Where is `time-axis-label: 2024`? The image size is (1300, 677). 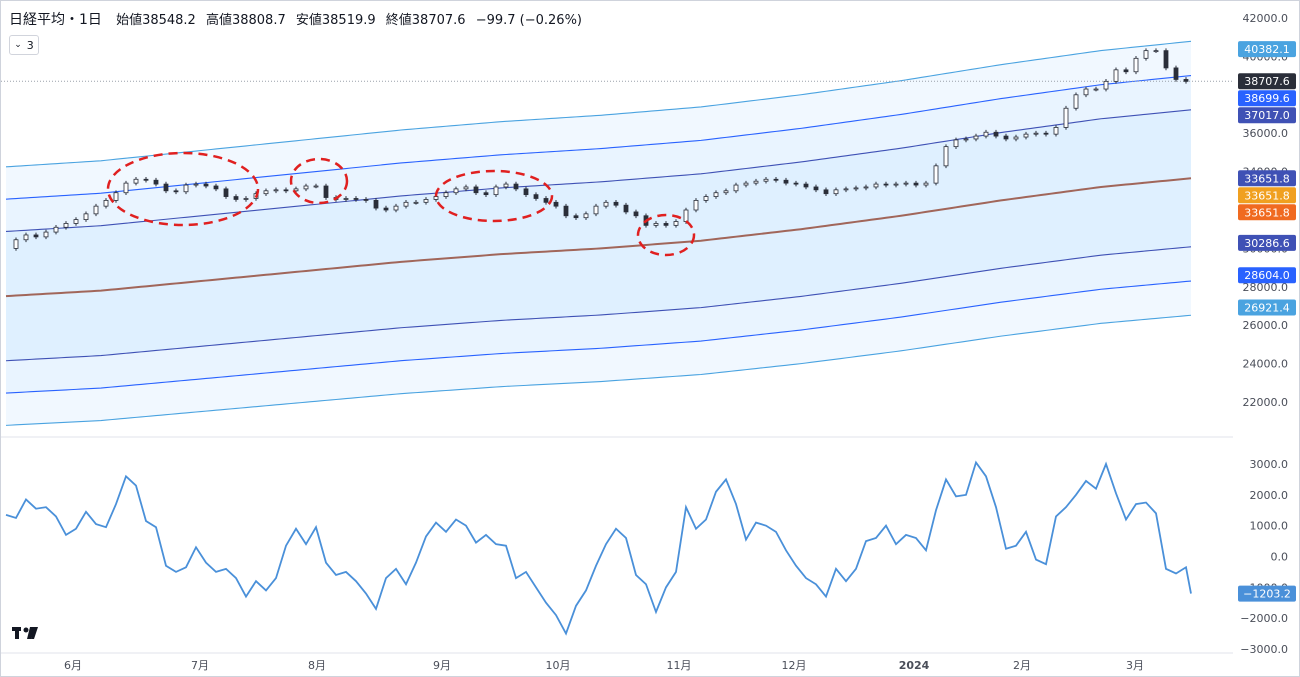
time-axis-label: 2024 is located at coordinates (914, 665).